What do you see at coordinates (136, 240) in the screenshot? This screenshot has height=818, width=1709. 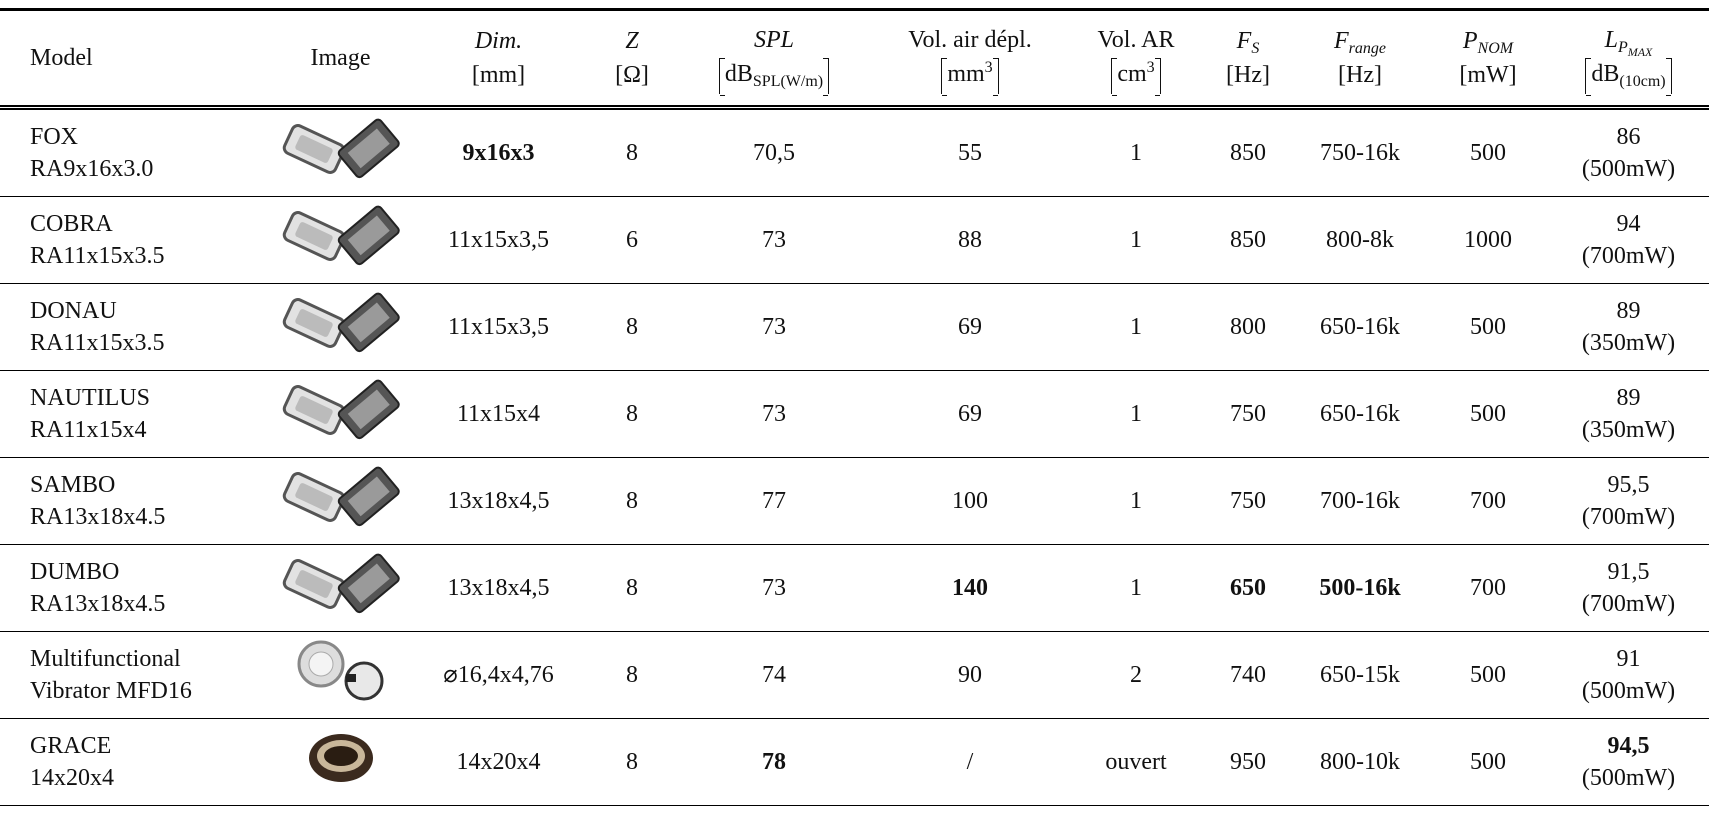 I see `model-cell: COBRA RA11x15x3.5` at bounding box center [136, 240].